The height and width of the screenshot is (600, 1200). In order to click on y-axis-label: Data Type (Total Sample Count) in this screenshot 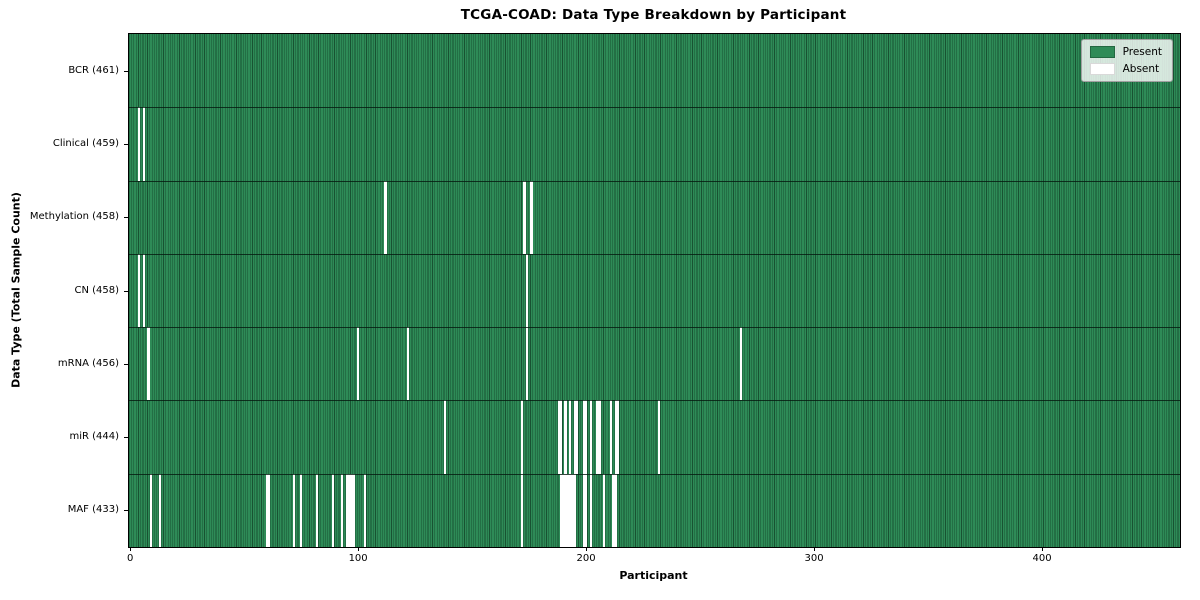, I will do `click(16, 290)`.